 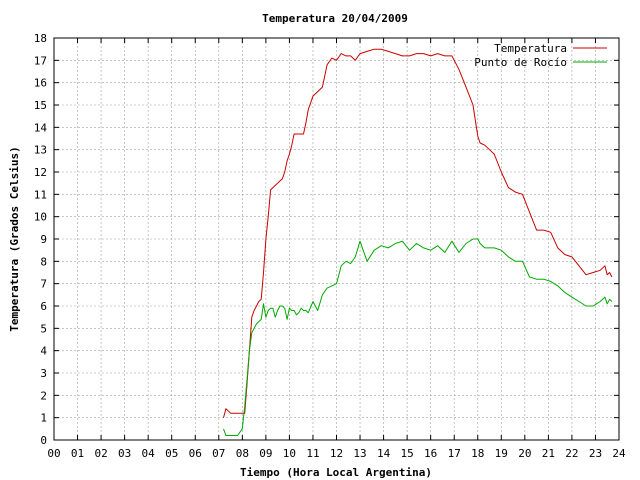 I want to click on x-tick-label: 15, so click(x=407, y=453).